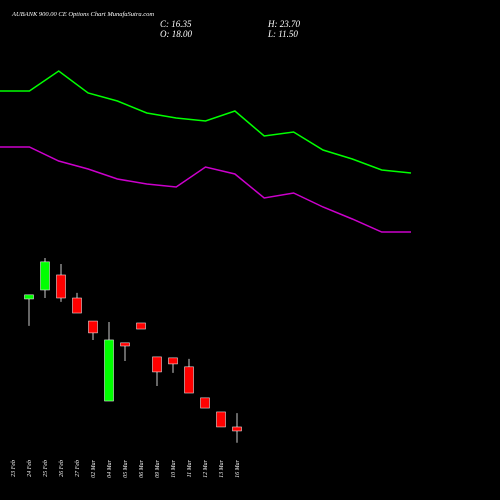  What do you see at coordinates (282, 34) in the screenshot?
I see `low-label: L: 11.50` at bounding box center [282, 34].